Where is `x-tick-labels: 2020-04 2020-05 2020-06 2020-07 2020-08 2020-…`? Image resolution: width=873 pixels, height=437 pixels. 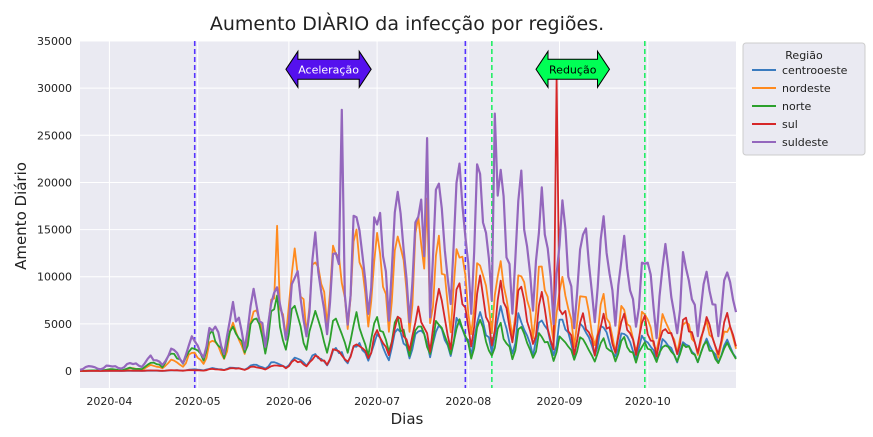
x-tick-labels: 2020-04 2020-05 2020-06 2020-07 2020-08 2020-… is located at coordinates (378, 401).